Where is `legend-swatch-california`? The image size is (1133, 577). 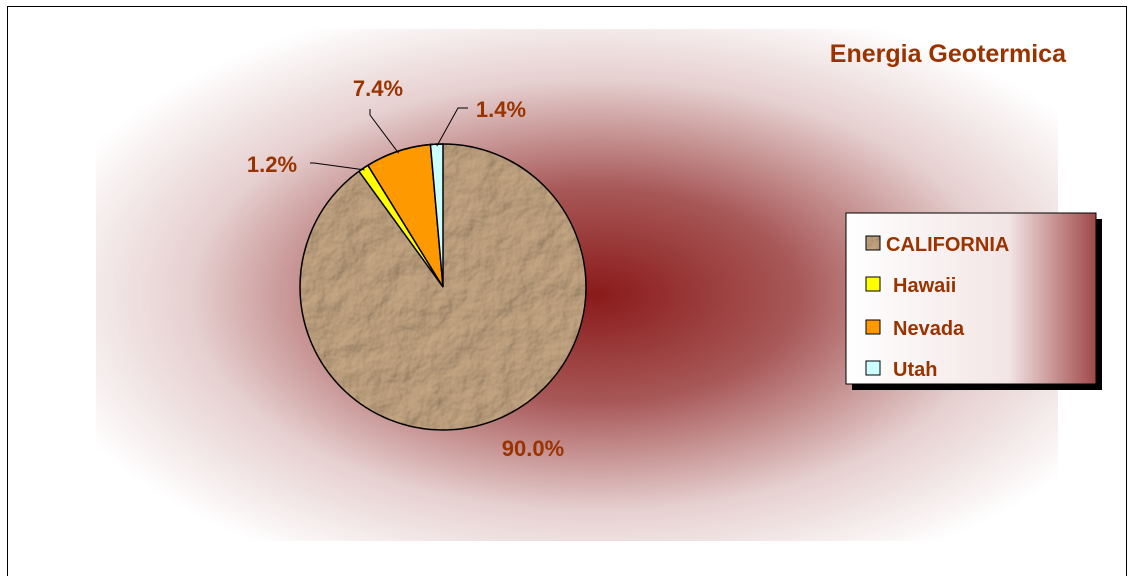
legend-swatch-california is located at coordinates (873, 243).